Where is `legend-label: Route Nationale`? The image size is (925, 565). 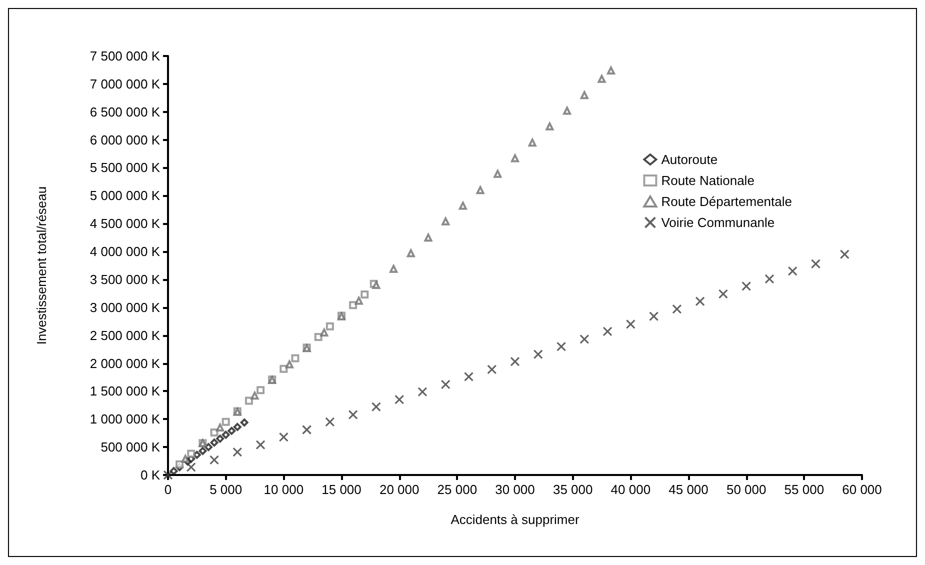
legend-label: Route Nationale is located at coordinates (707, 180).